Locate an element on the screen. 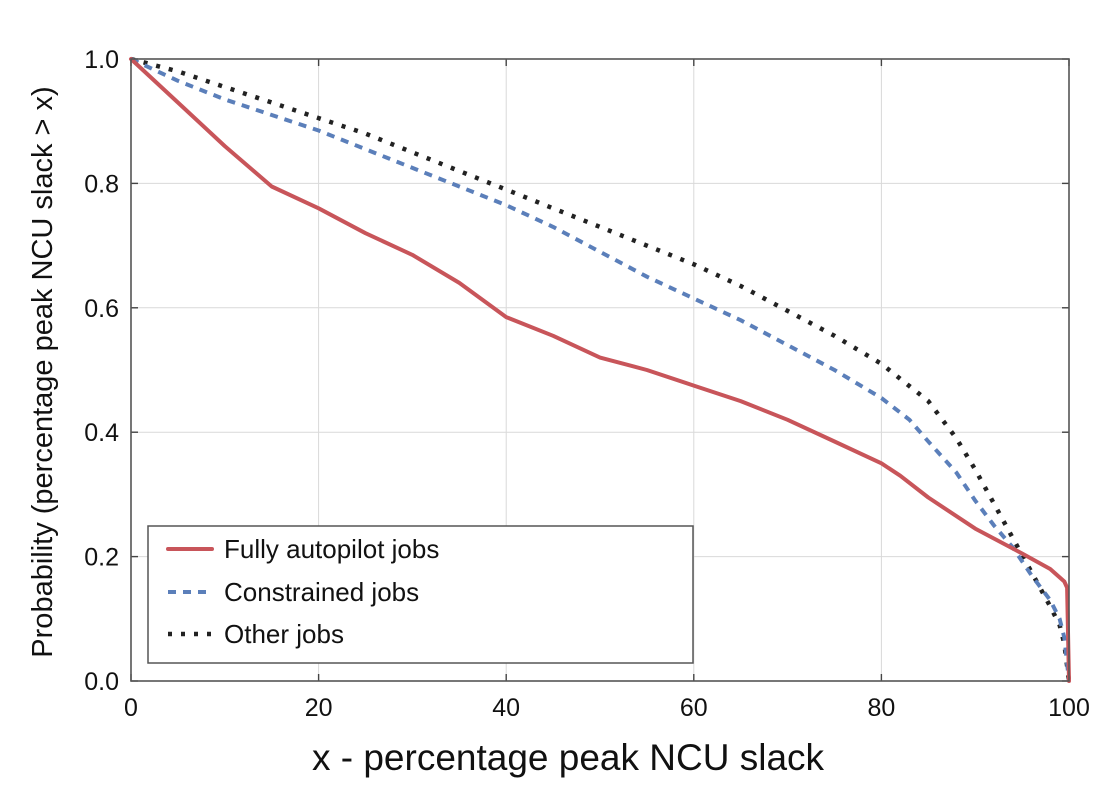 Image resolution: width=1116 pixels, height=810 pixels. legend-item-fully-autopilot: Fully autopilot jobs is located at coordinates (302, 549).